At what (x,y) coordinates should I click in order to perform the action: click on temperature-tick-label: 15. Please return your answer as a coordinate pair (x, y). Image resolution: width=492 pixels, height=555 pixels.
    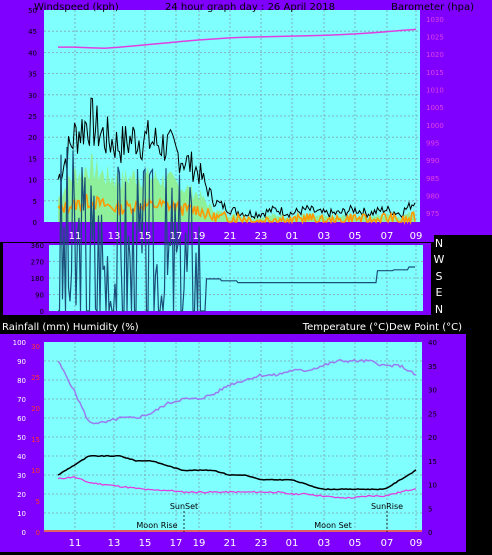
    Looking at the image, I should click on (432, 462).